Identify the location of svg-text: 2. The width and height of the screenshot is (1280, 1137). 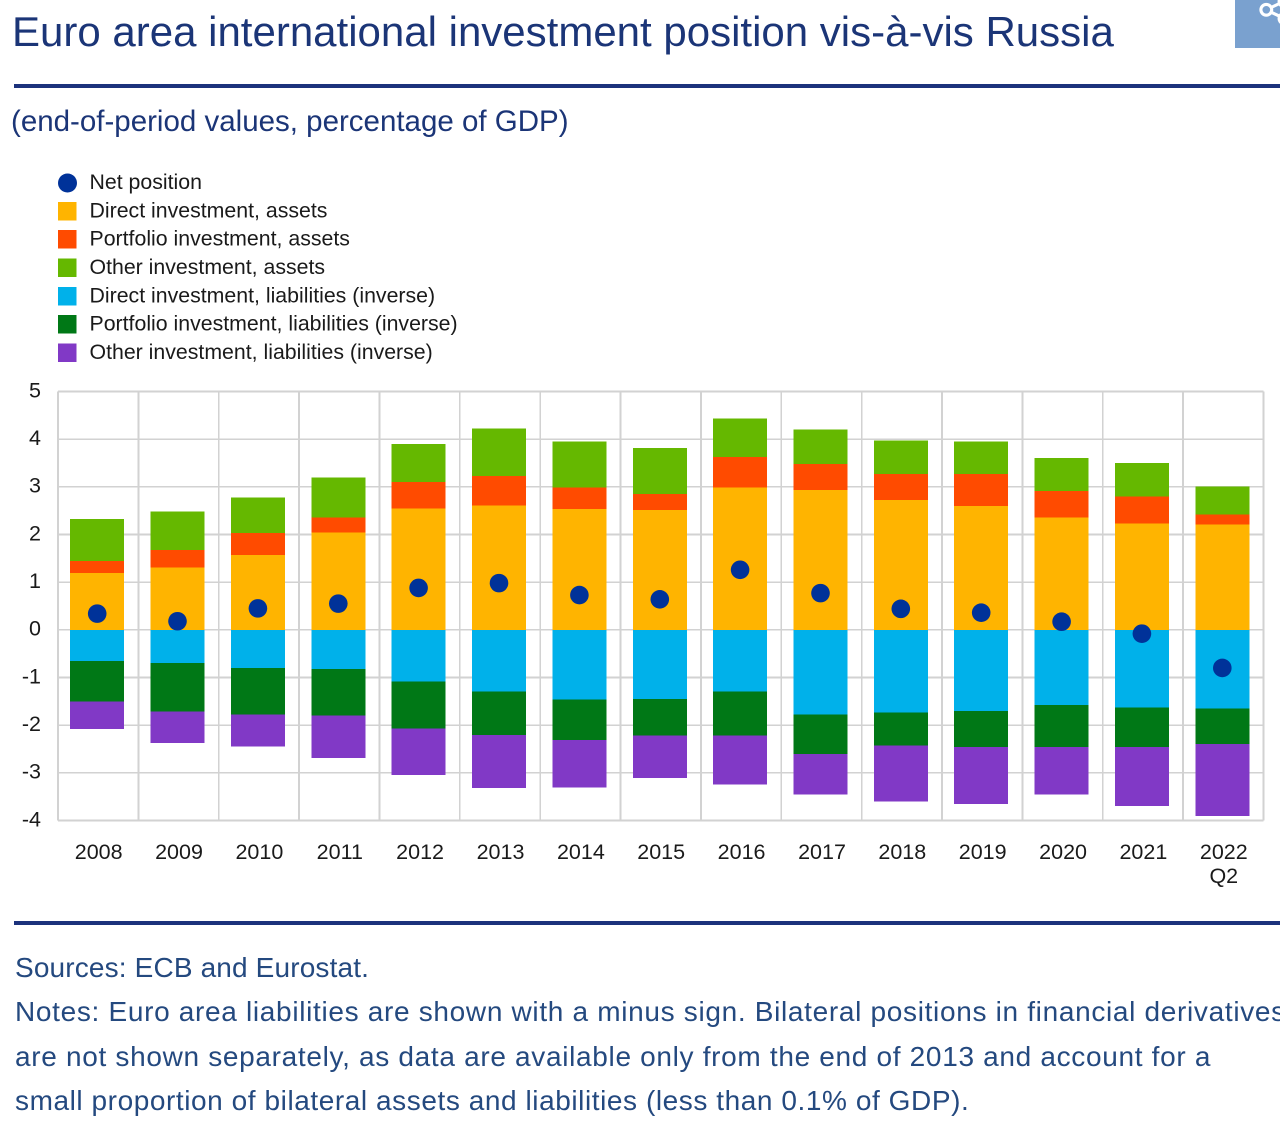
(35, 533).